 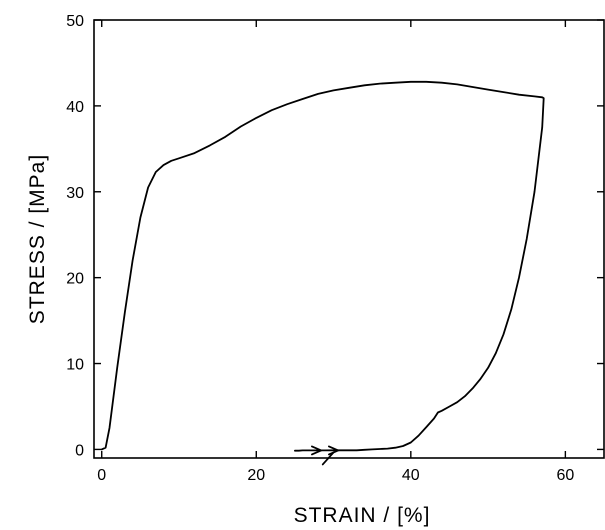 What do you see at coordinates (75, 365) in the screenshot?
I see `y-tick-label: 10` at bounding box center [75, 365].